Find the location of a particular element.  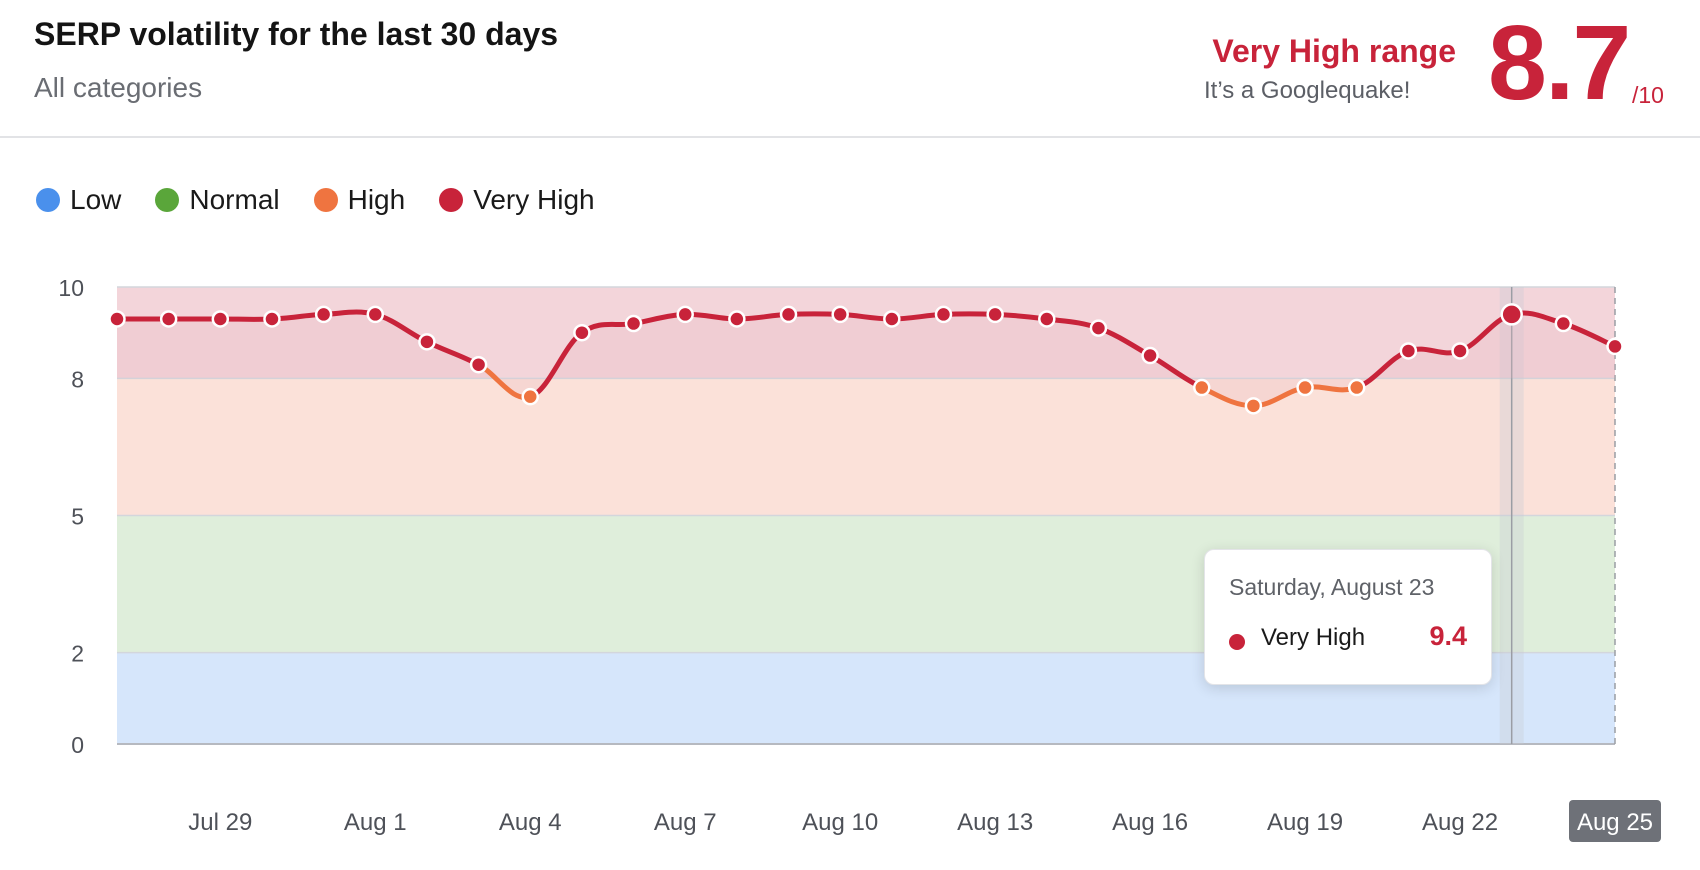

legend-item-low: Low is located at coordinates (78, 200).